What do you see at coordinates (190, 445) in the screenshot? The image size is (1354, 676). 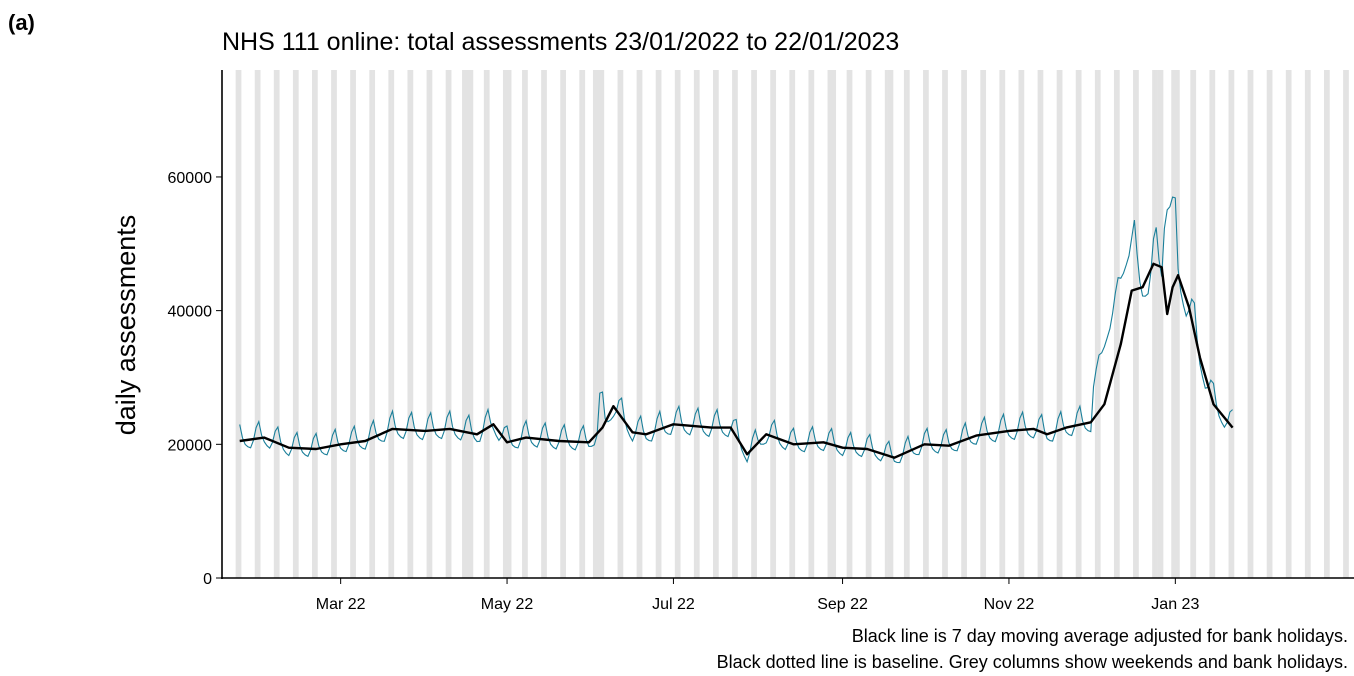 I see `y-tick-label: 20000` at bounding box center [190, 445].